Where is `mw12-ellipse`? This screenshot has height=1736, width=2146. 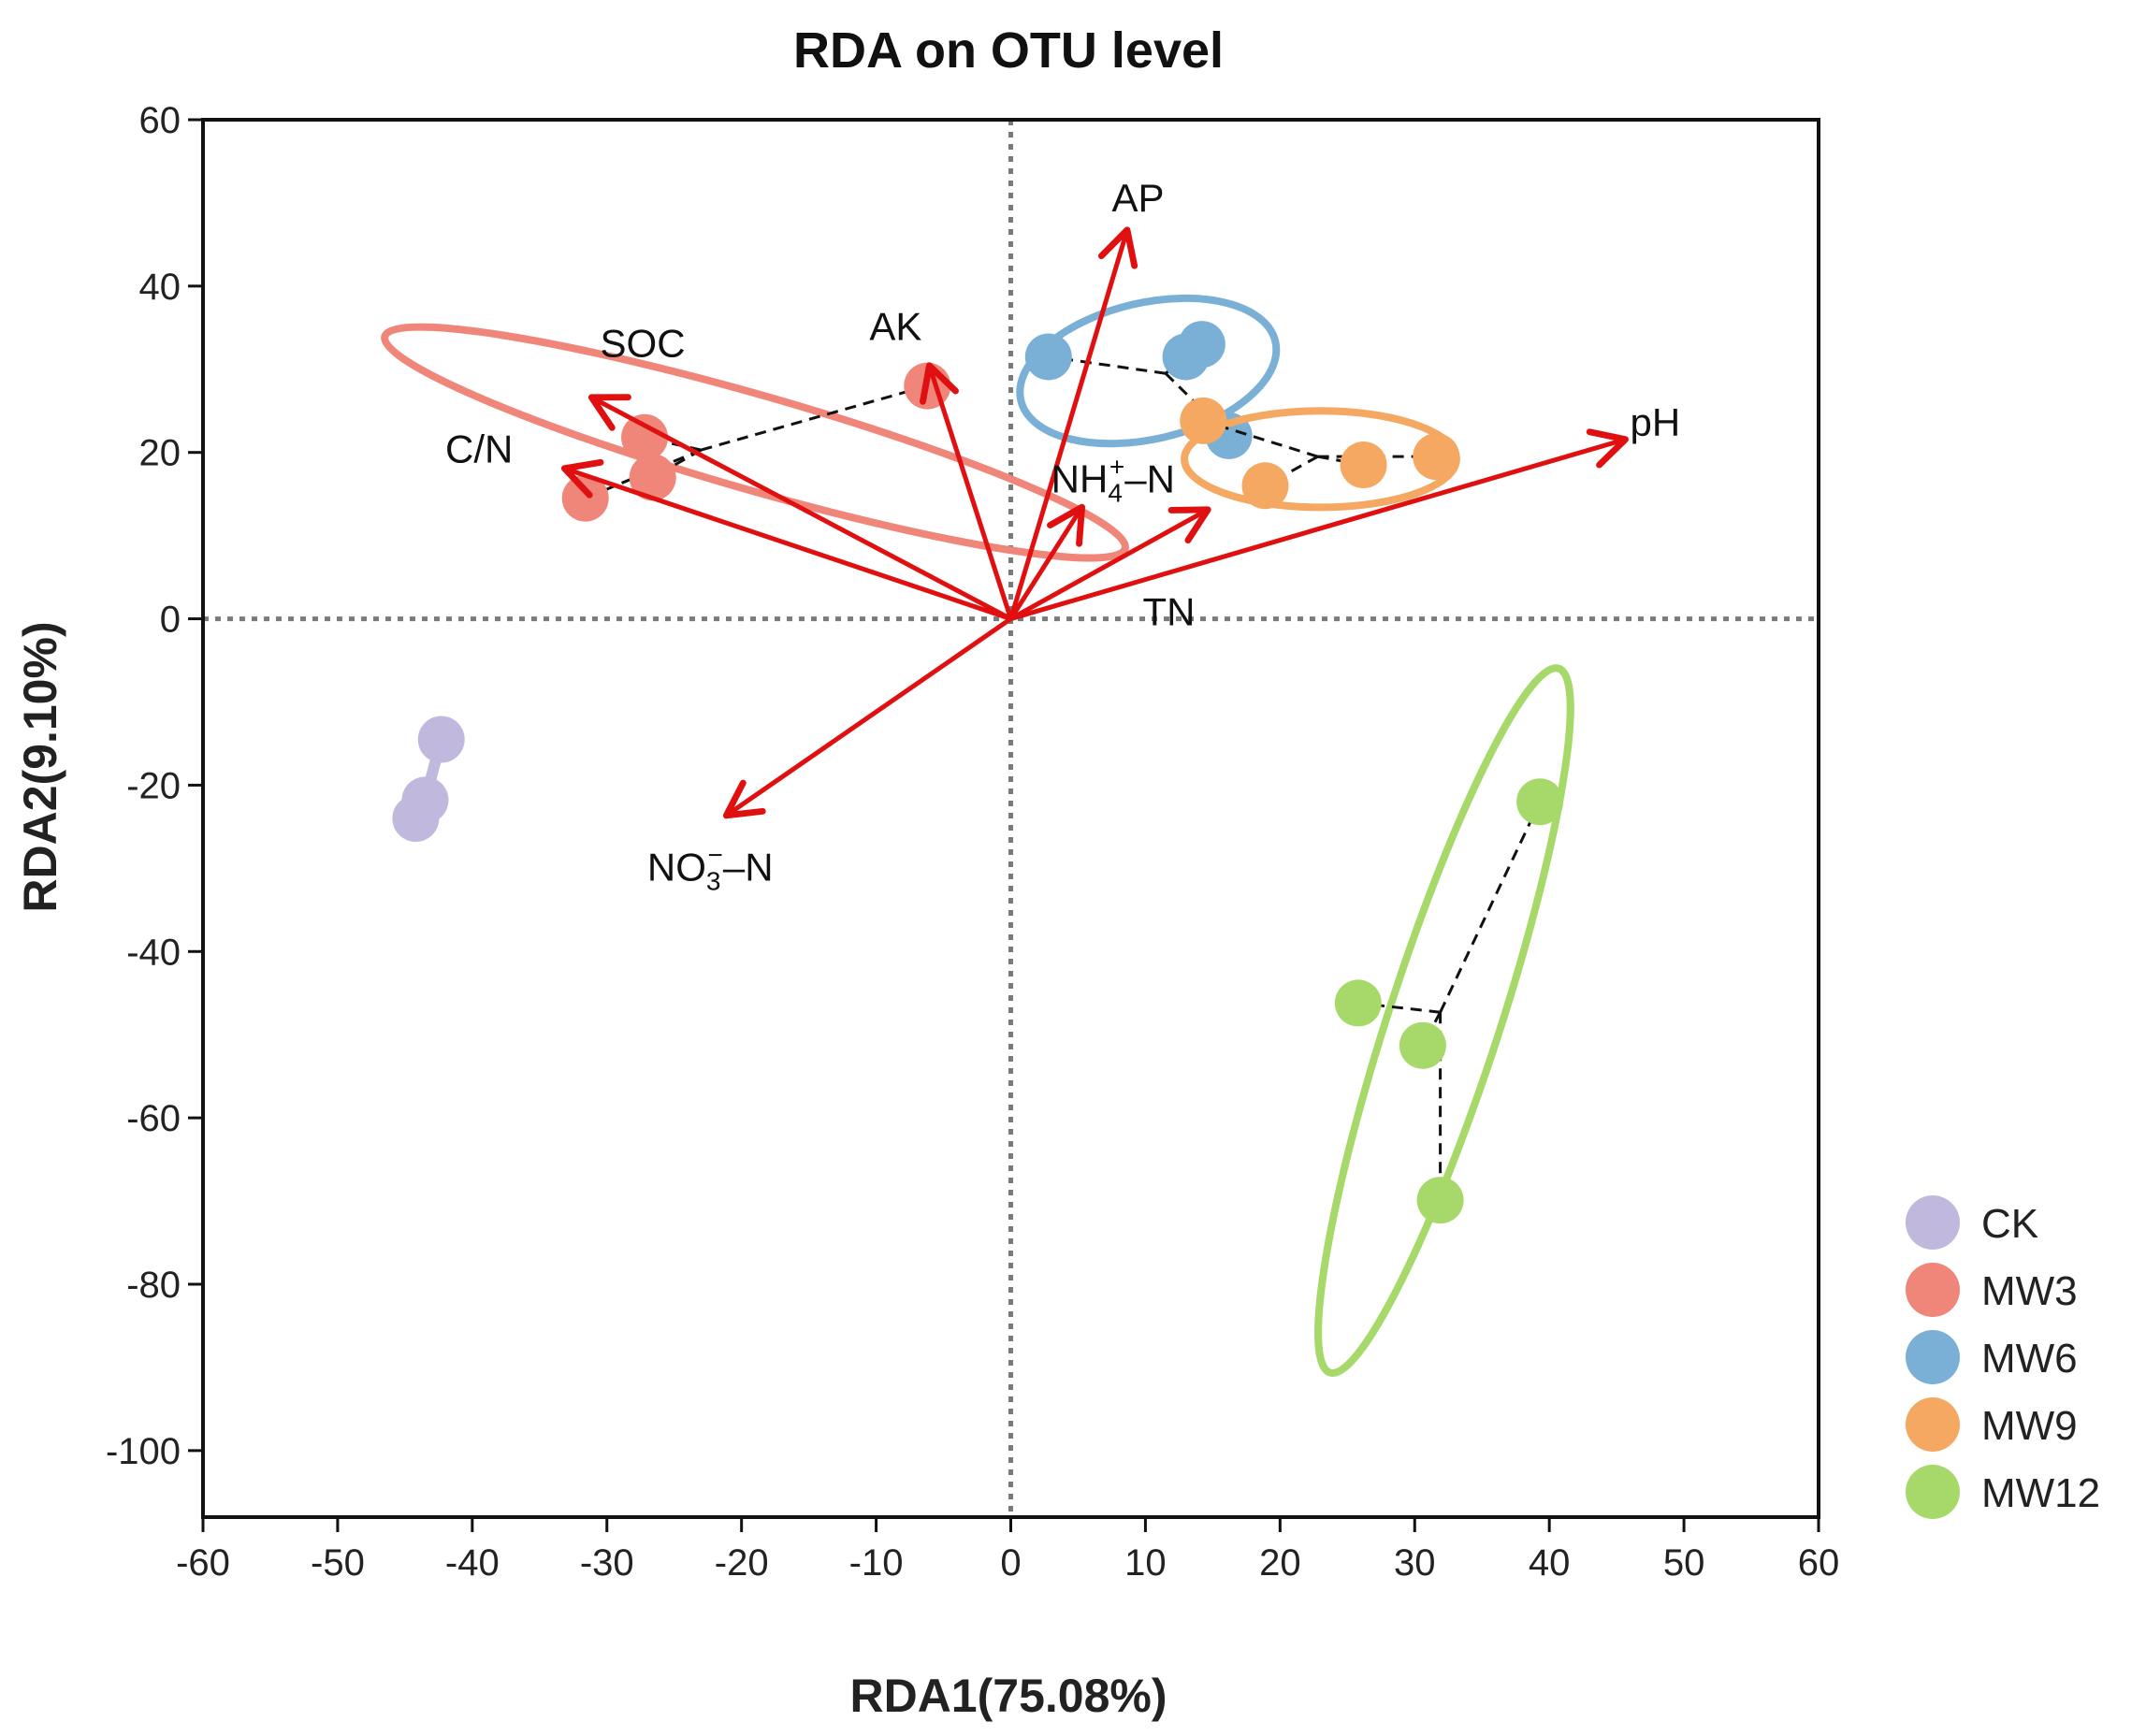 mw12-ellipse is located at coordinates (1444, 1020).